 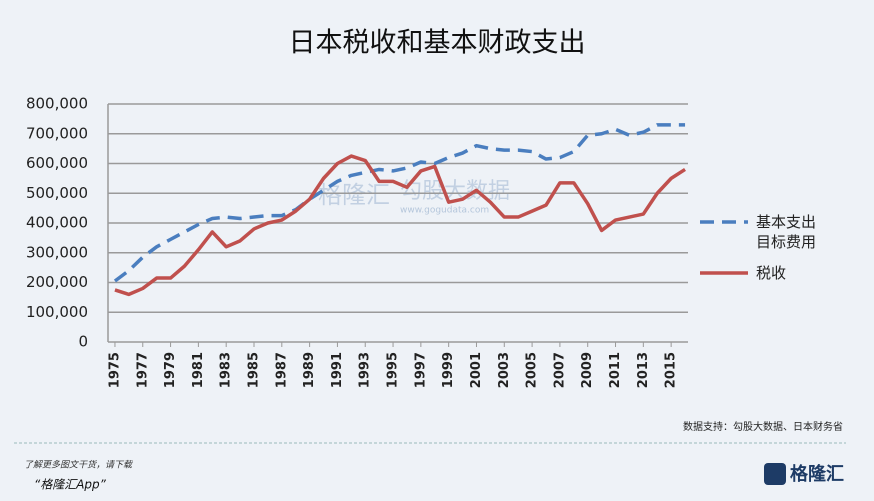 I want to click on y-tick-label: 0, so click(x=83, y=342).